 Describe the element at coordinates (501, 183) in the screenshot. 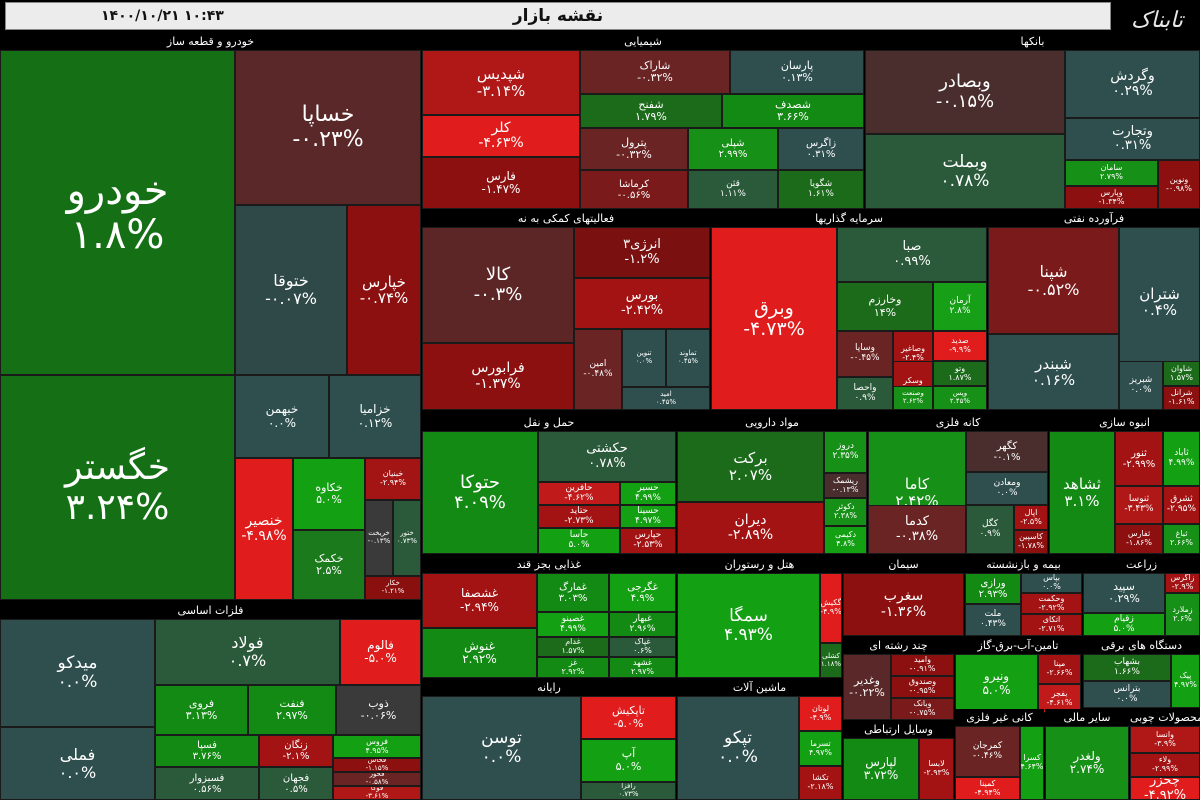

I see `stock-tile: فارس -۱.۴۷%` at that location.